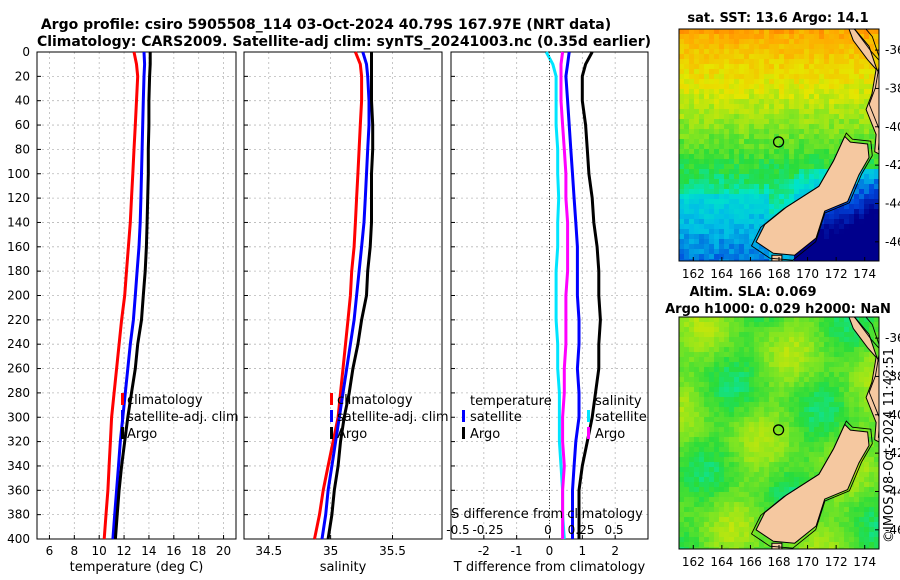 This screenshot has height=580, width=900. What do you see at coordinates (350, 296) in the screenshot?
I see `series-line-argo` at bounding box center [350, 296].